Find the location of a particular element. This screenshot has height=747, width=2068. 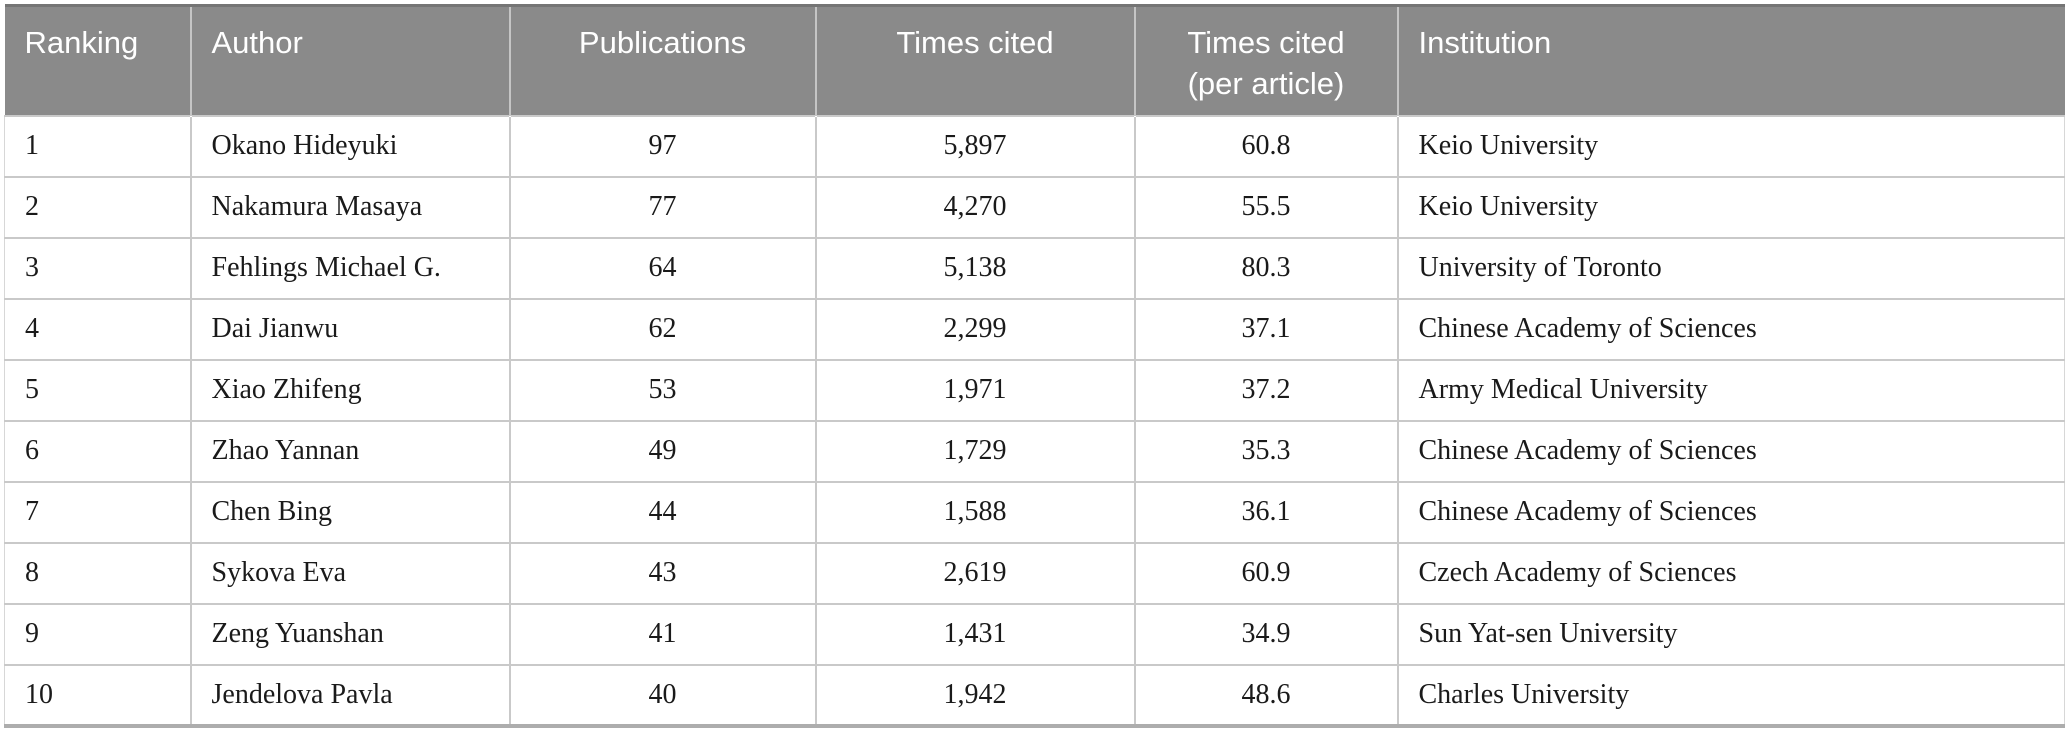

cell-times_cited: 1,729 is located at coordinates (974, 450).